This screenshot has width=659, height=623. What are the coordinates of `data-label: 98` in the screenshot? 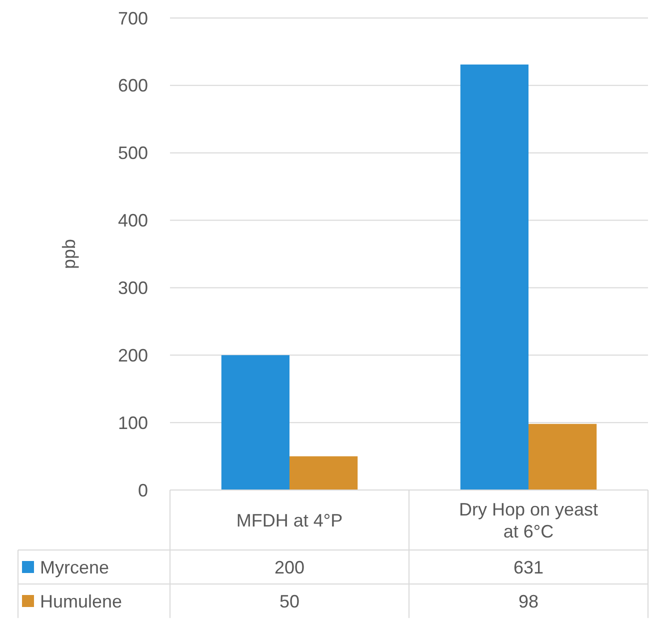 It's located at (528, 601).